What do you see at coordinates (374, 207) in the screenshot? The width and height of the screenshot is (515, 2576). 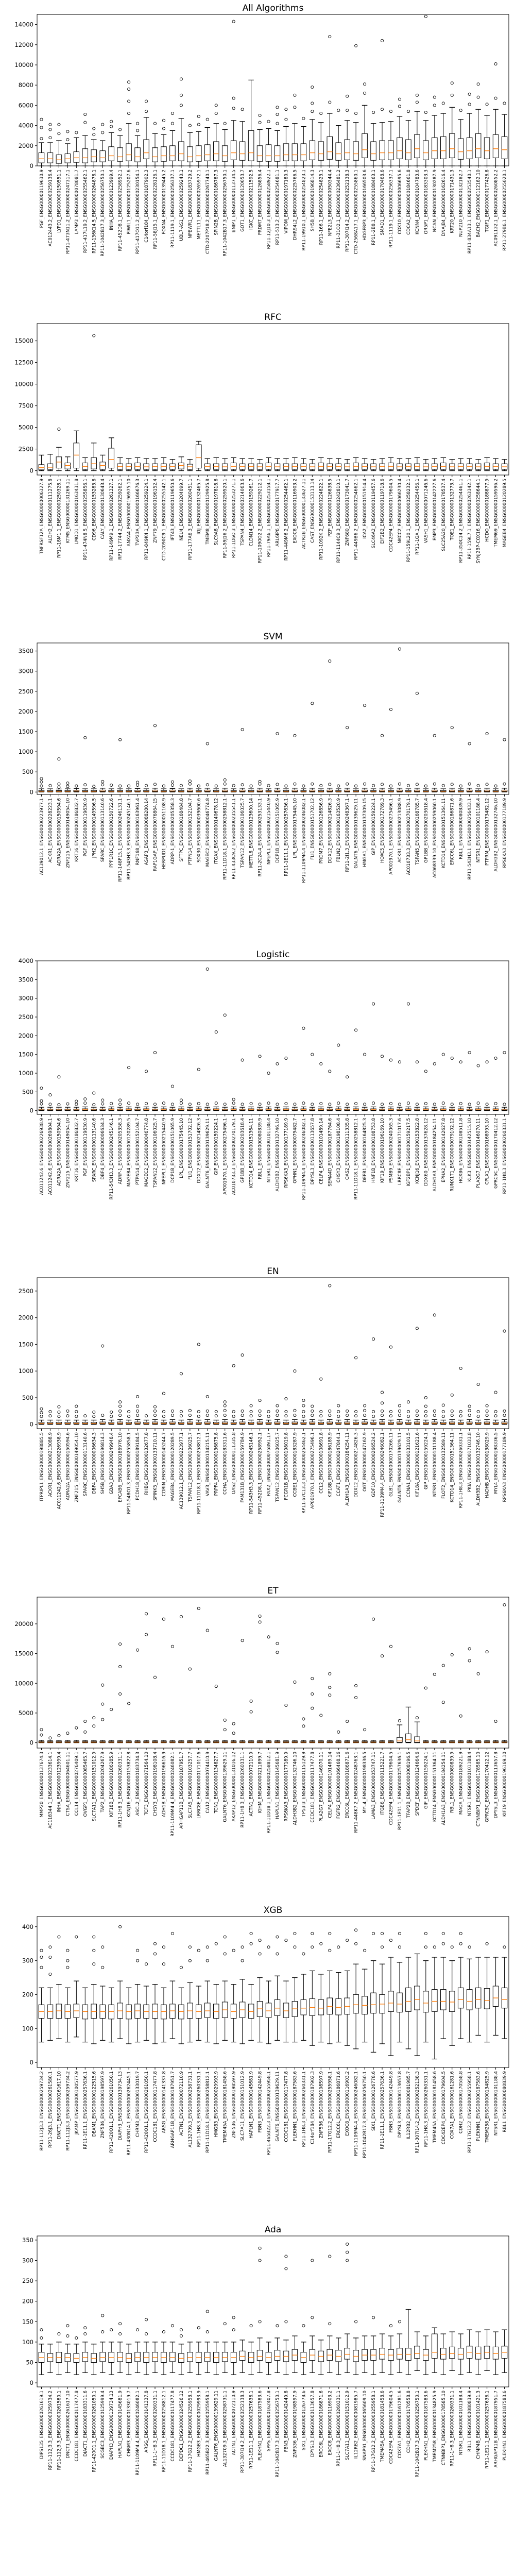 I see `x-tick-label: RP11-2B8.1_ENSG00000188463.1` at bounding box center [374, 207].